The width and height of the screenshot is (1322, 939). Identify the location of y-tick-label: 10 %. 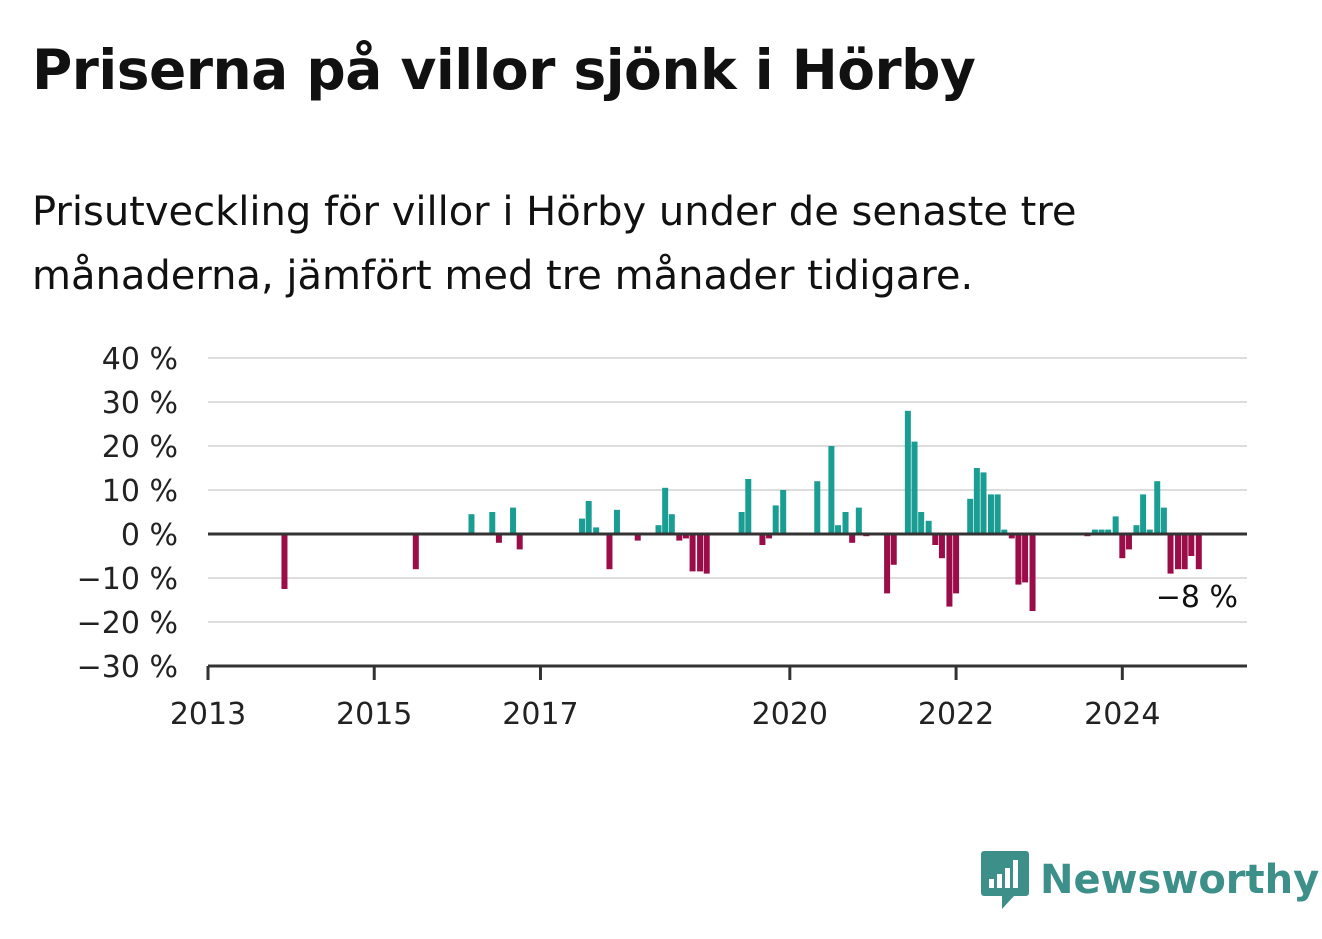
(140, 491).